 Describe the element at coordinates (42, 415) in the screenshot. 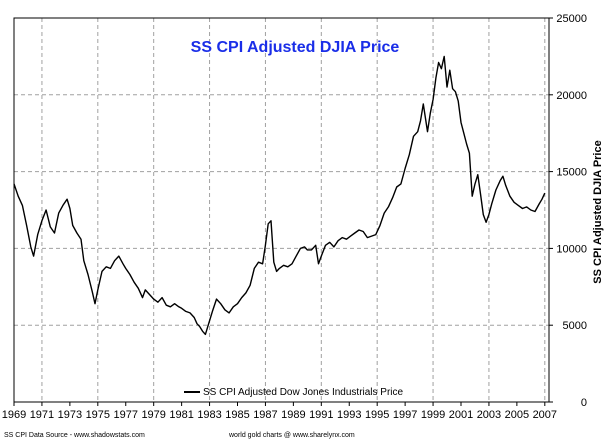

I see `x-tick-label: 1971` at that location.